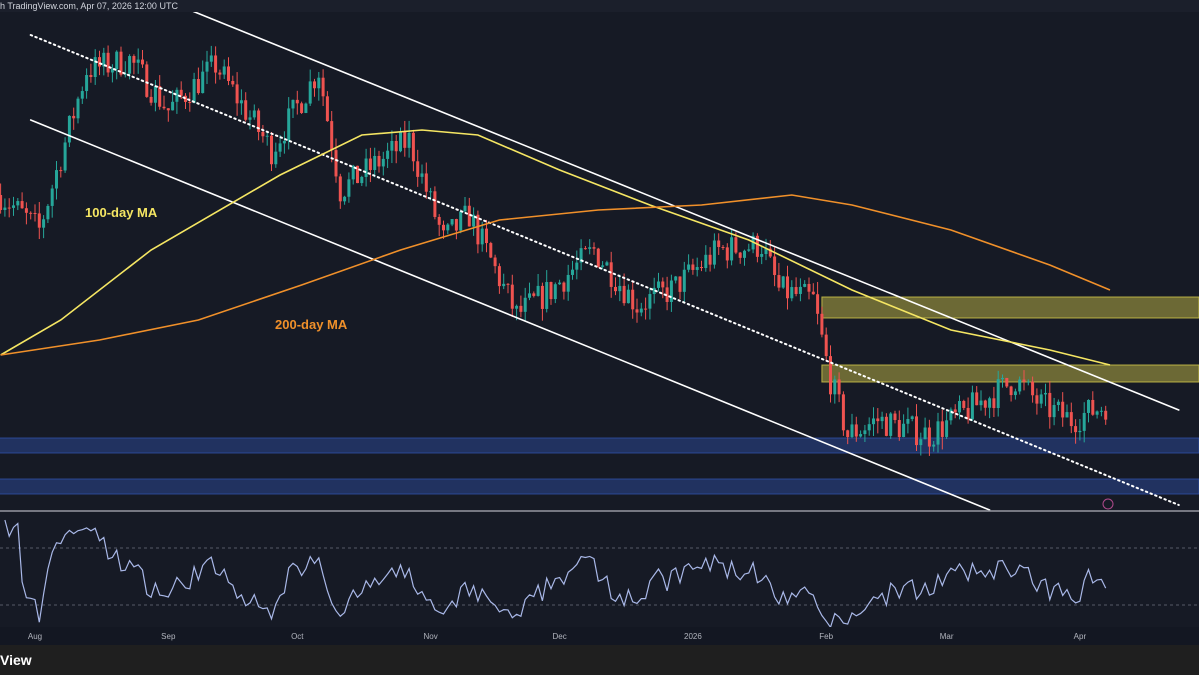 Image resolution: width=1199 pixels, height=675 pixels. I want to click on support-zone-lower, so click(599, 486).